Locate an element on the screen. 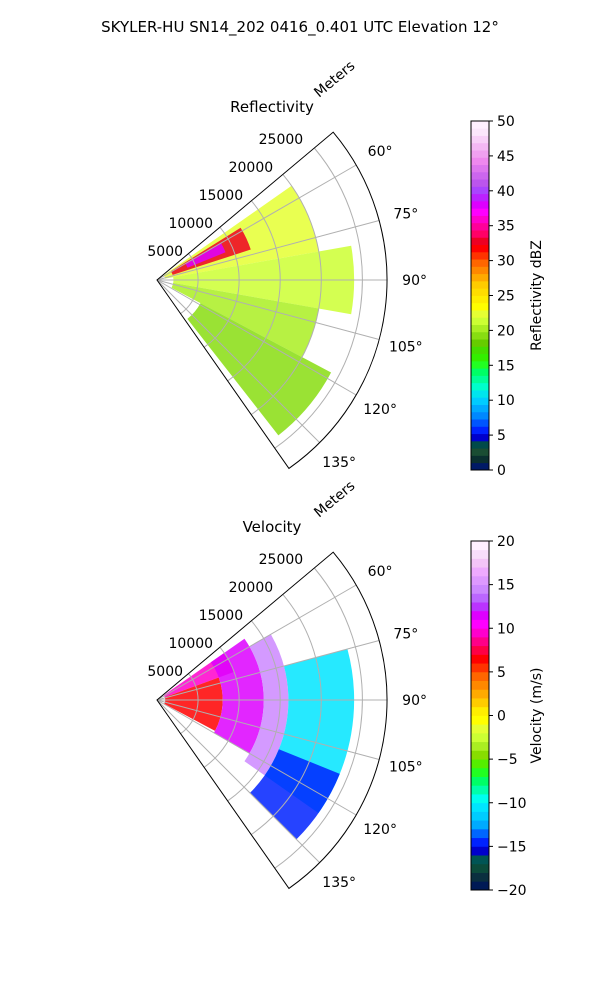  colorbar-tick-label: 15 is located at coordinates (506, 366).